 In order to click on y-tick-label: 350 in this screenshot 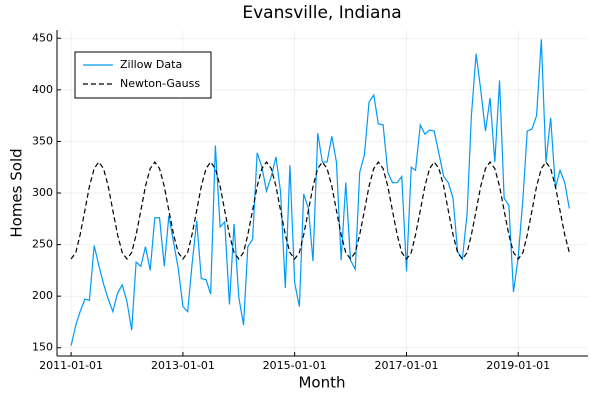, I will do `click(42, 140)`.